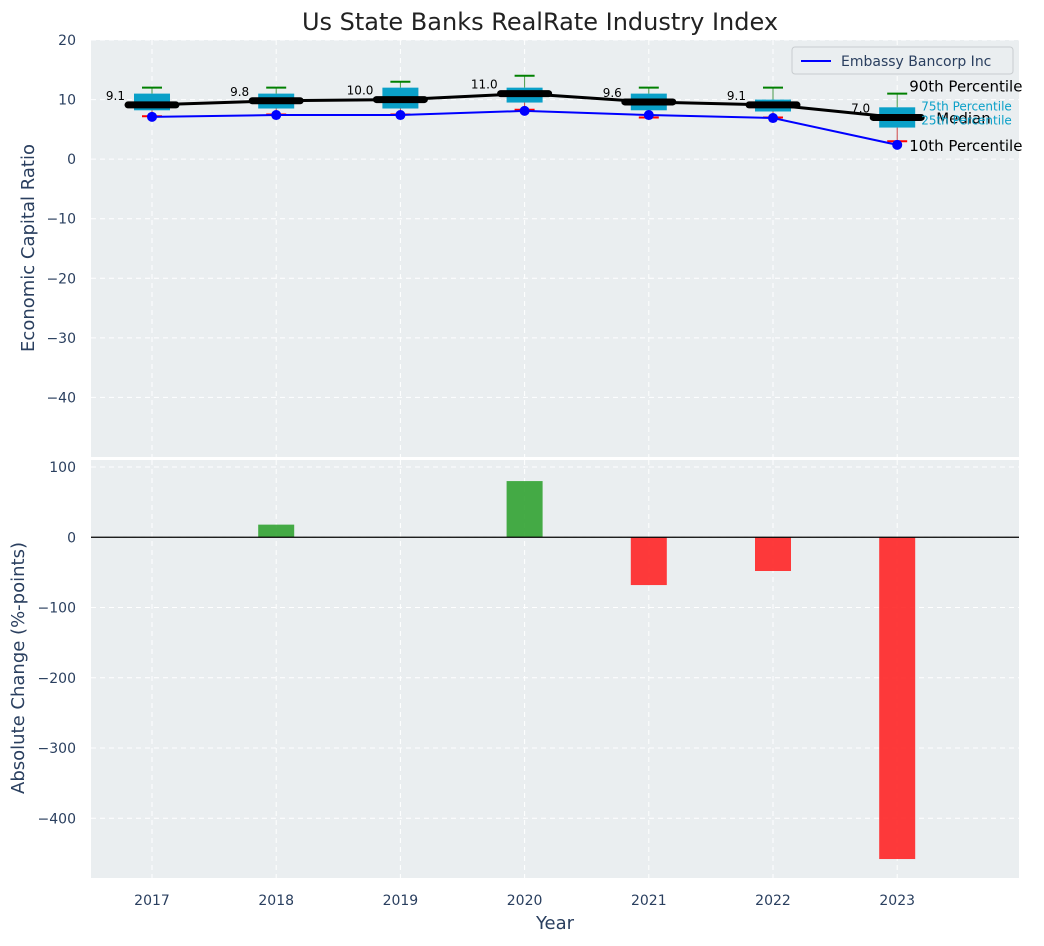 This screenshot has height=946, width=1044. I want to click on change-bar-2021, so click(648, 561).